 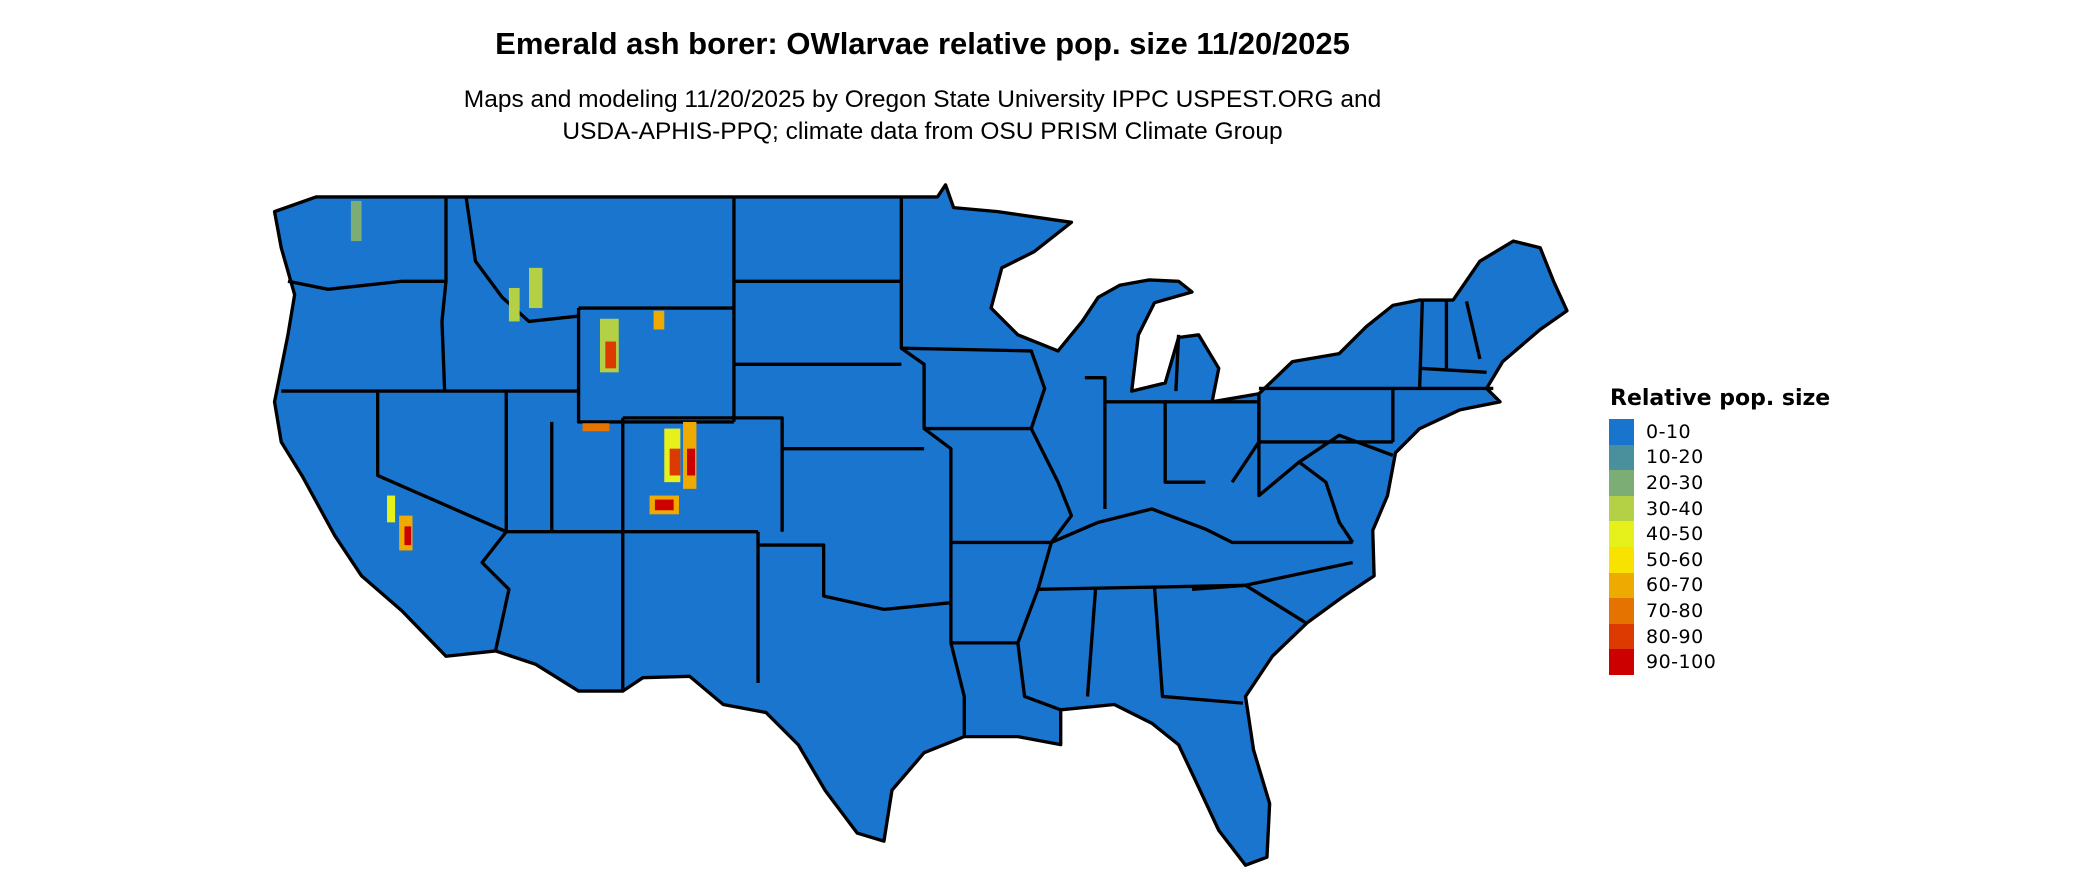 What do you see at coordinates (1719, 534) in the screenshot?
I see `legend-item: 40-50` at bounding box center [1719, 534].